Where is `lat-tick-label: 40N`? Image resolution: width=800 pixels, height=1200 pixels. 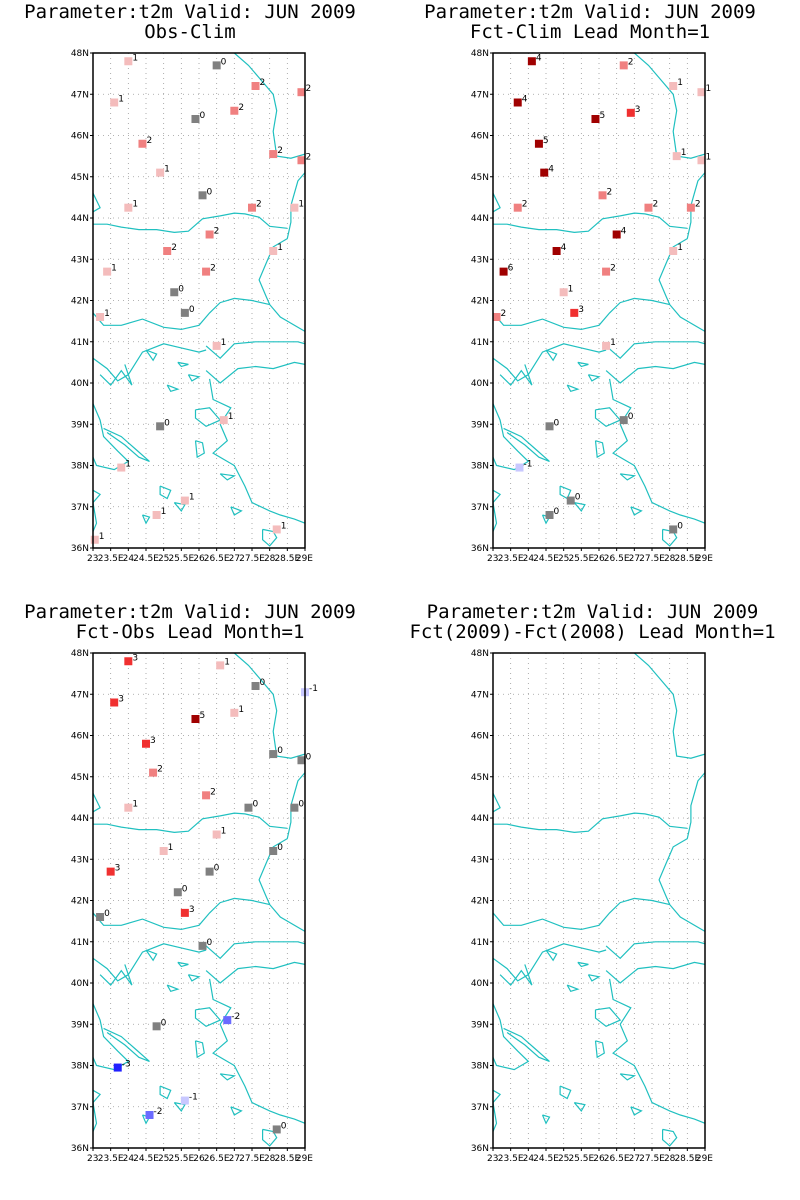 lat-tick-label: 40N is located at coordinates (480, 984).